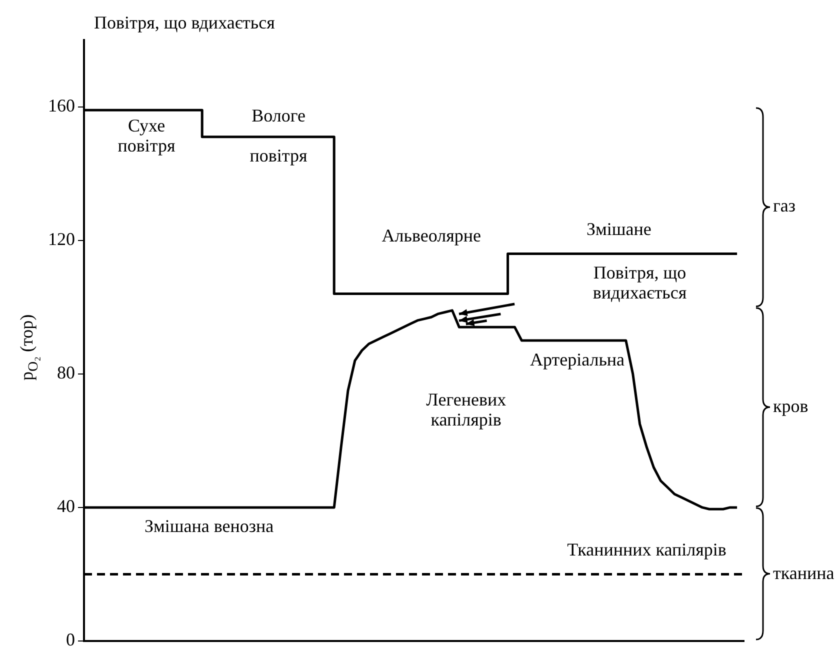 The width and height of the screenshot is (839, 661). Describe the element at coordinates (209, 526) in the screenshot. I see `annotation: Змішана венозна` at that location.